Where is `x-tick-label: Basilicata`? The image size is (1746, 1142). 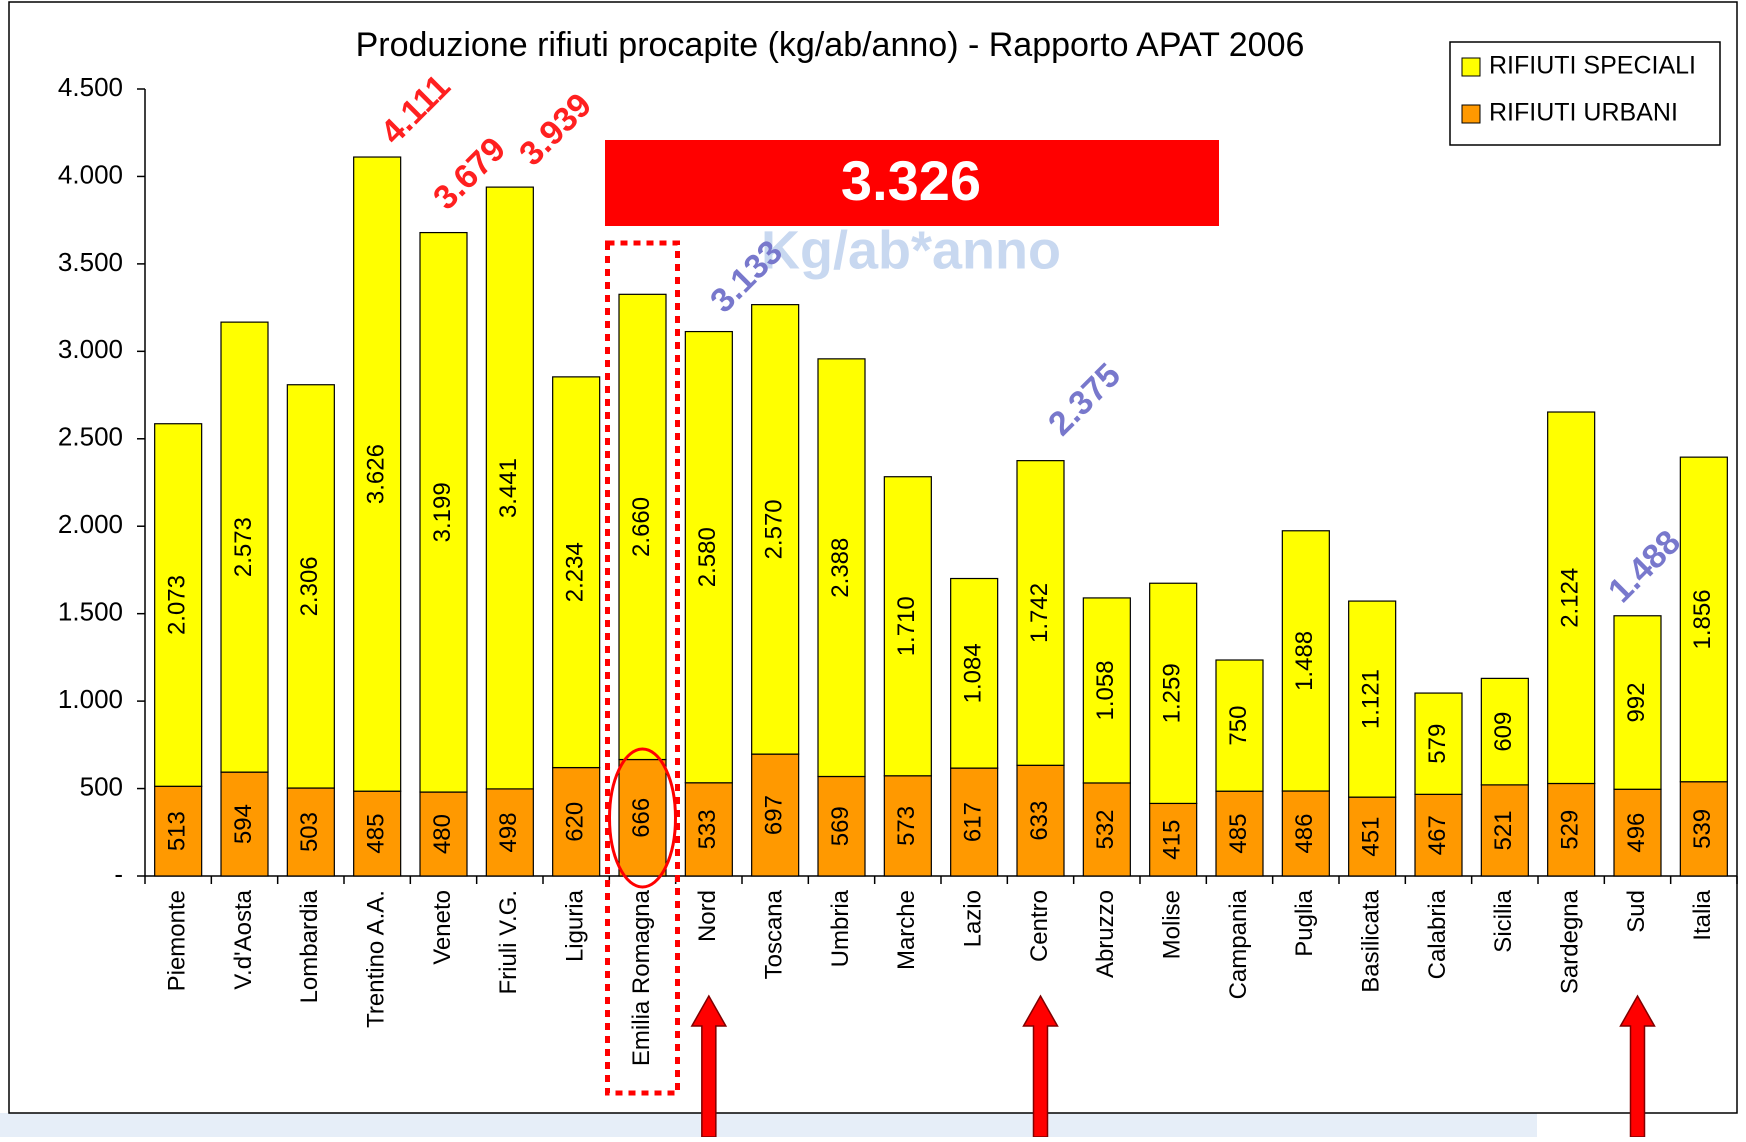 x-tick-label: Basilicata is located at coordinates (1371, 940).